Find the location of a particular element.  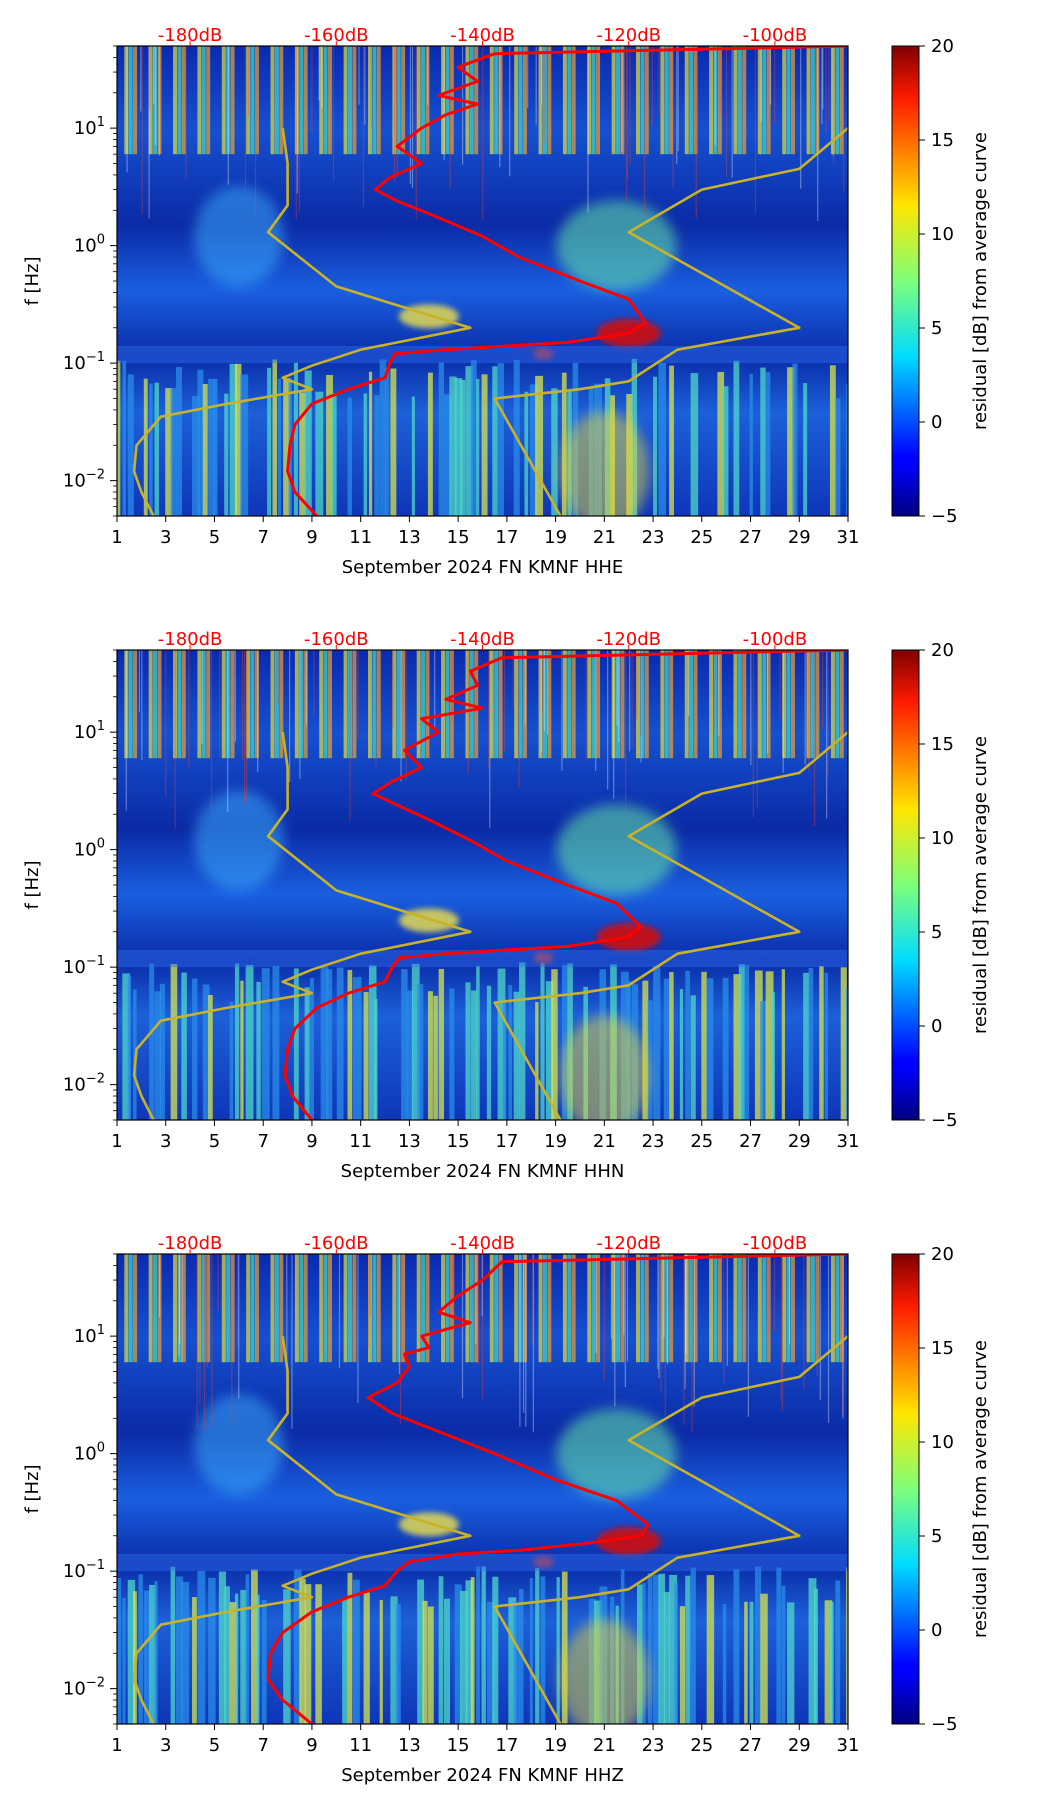

x-axis-label: September 2024 FN KMNF HHE is located at coordinates (483, 567).